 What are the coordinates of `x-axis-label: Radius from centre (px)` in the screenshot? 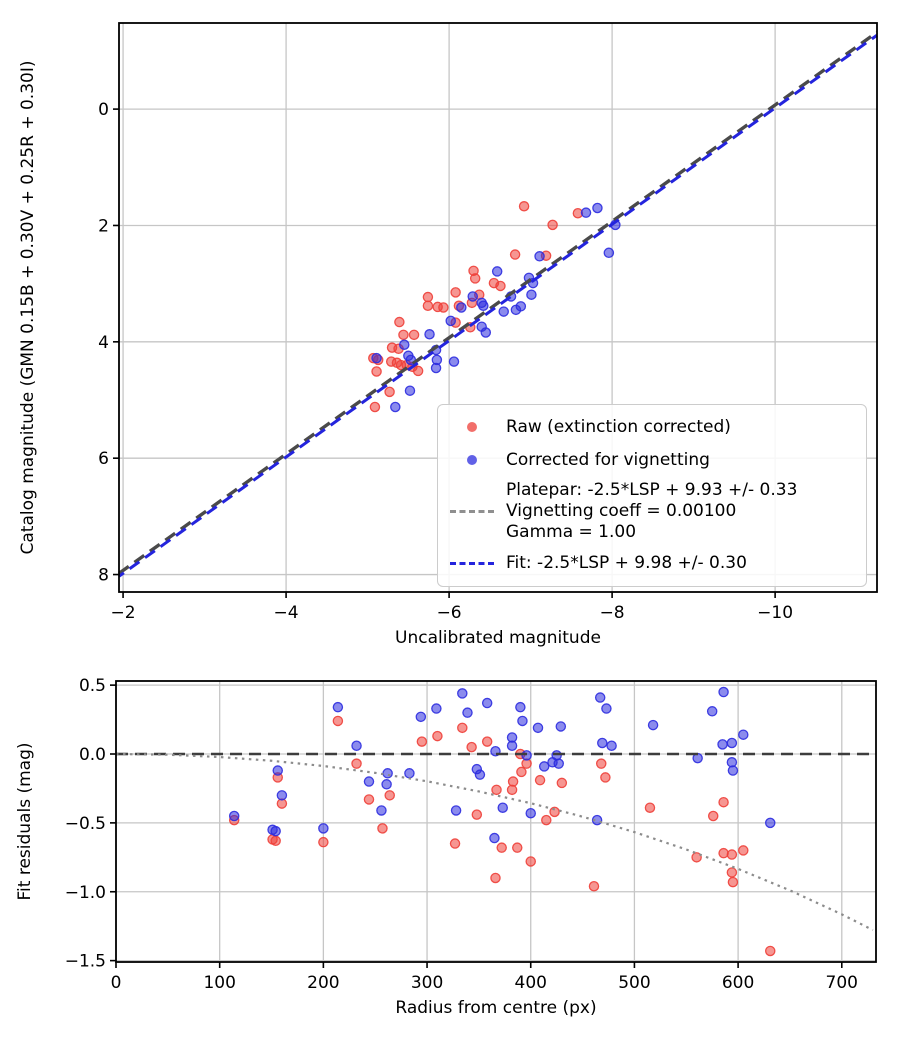 It's located at (495, 1008).